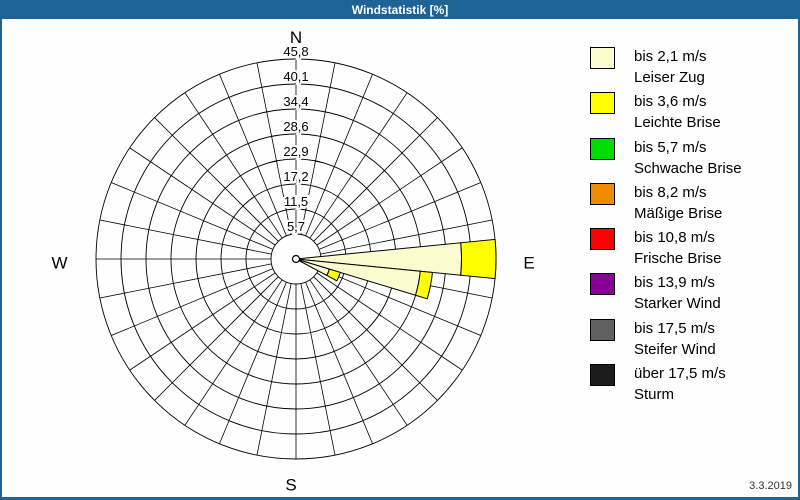 The image size is (800, 500). I want to click on legend-item: bis 17,5 m/s Steifer Wind, so click(690, 340).